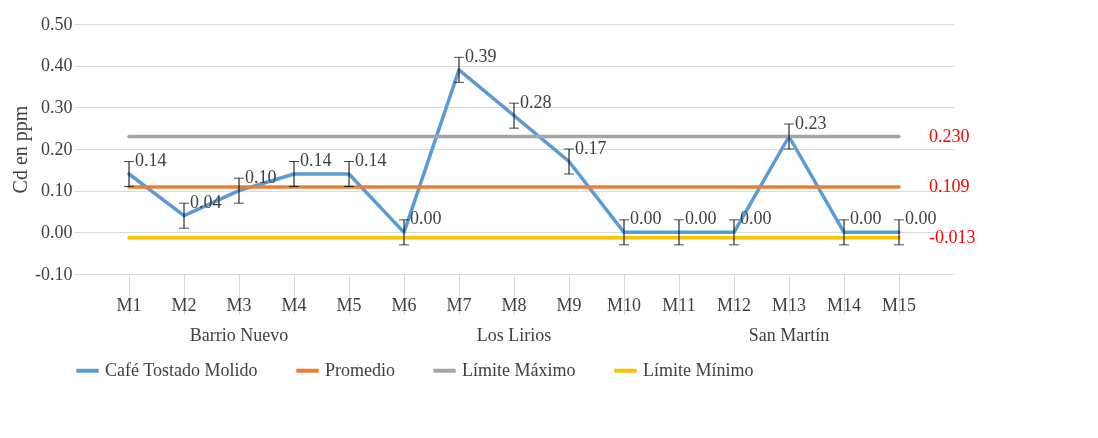 The image size is (1098, 438). I want to click on x-tick-label: M15, so click(899, 304).